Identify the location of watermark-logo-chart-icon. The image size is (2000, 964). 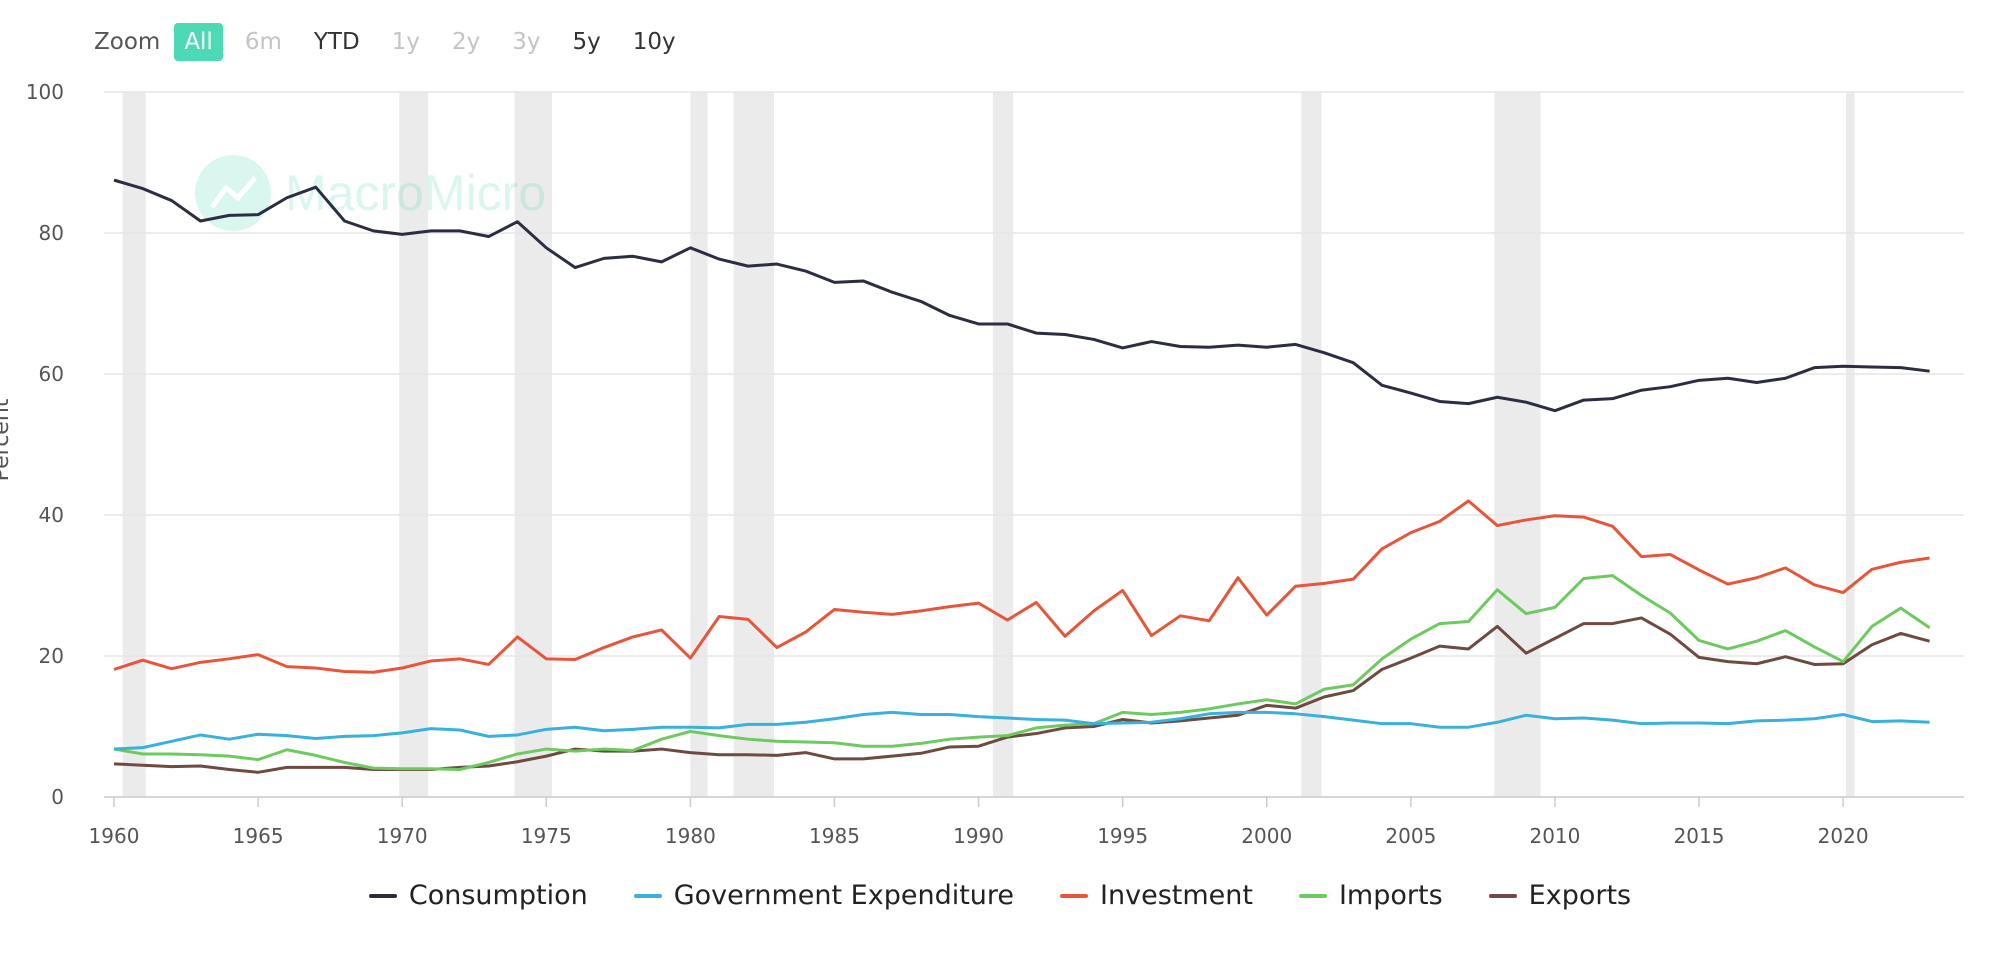
(233, 192).